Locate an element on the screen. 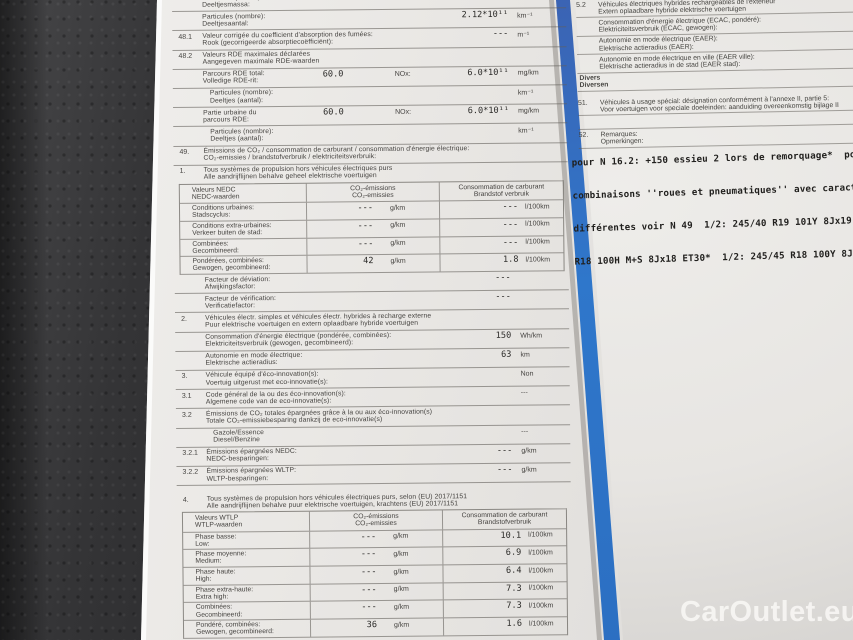  fuel-value: 6.4 is located at coordinates (513, 570).